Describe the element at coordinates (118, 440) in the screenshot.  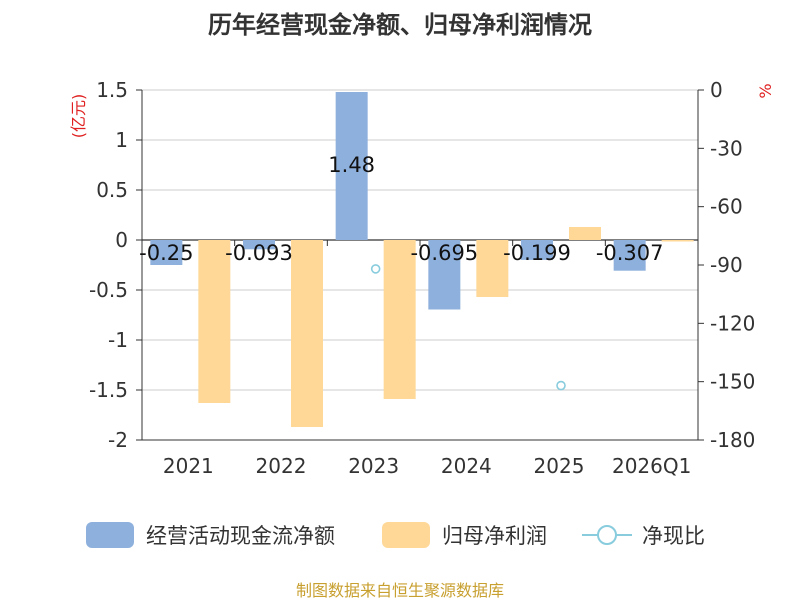
I see `left-tick-label: -2` at that location.